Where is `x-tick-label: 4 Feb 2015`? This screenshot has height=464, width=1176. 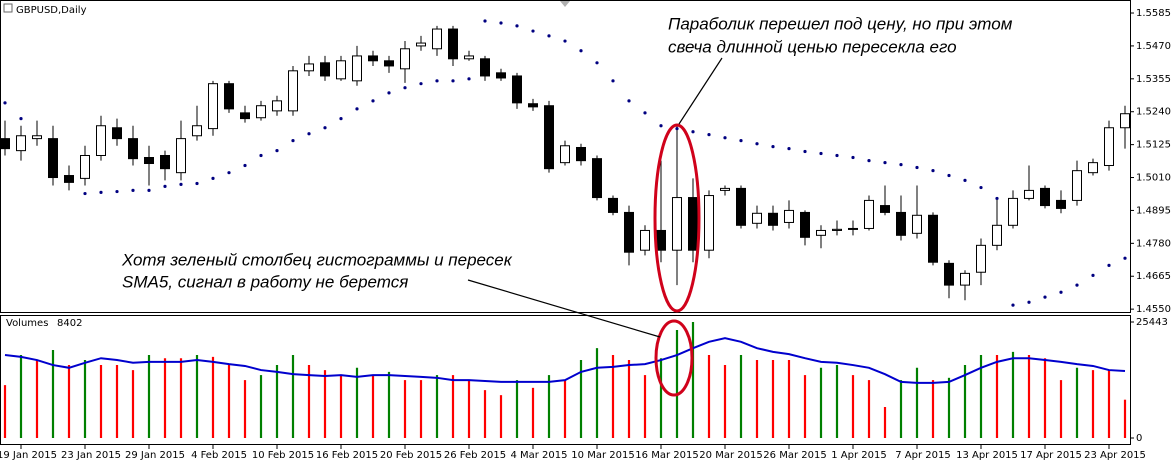
x-tick-label: 4 Feb 2015 is located at coordinates (219, 455).